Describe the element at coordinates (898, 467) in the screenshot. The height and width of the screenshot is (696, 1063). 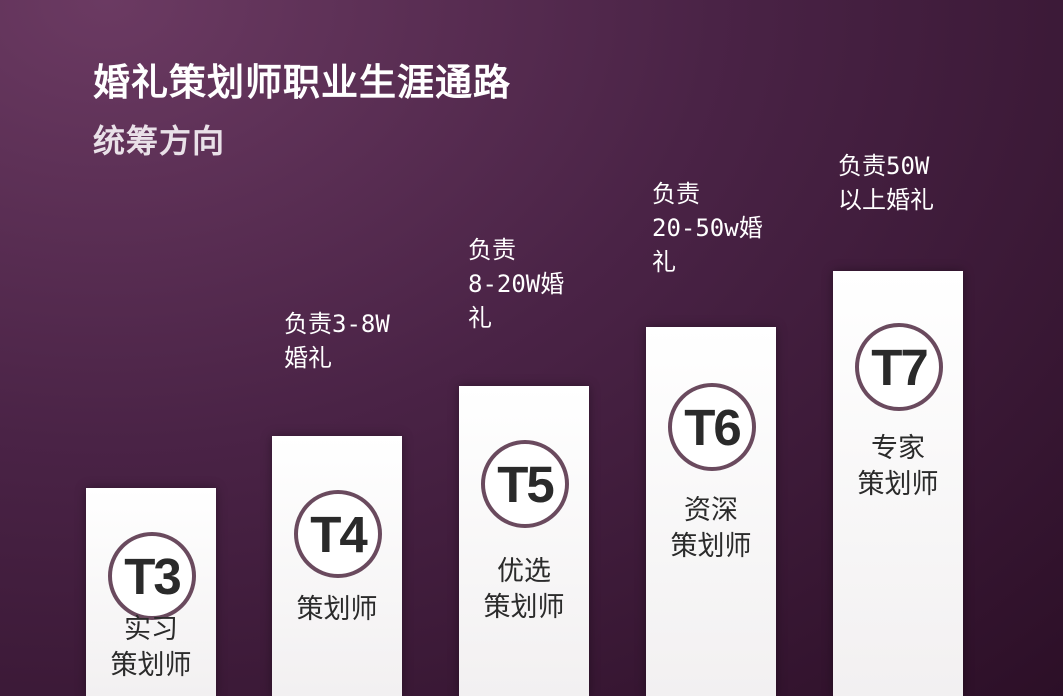
I see `role-label-t7: 专家 策划师` at that location.